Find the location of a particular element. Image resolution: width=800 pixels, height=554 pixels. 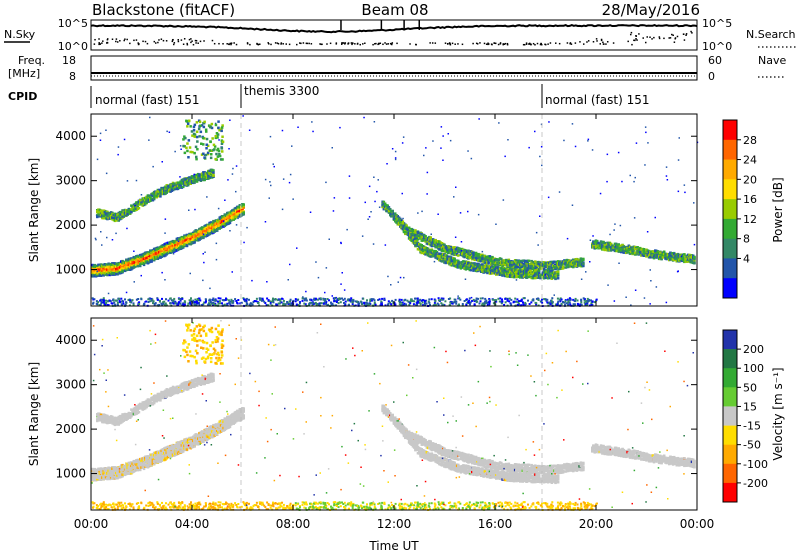

freq-nave-panel: Freq. [MHz] 18 8 60 0 Nave is located at coordinates (397, 68).